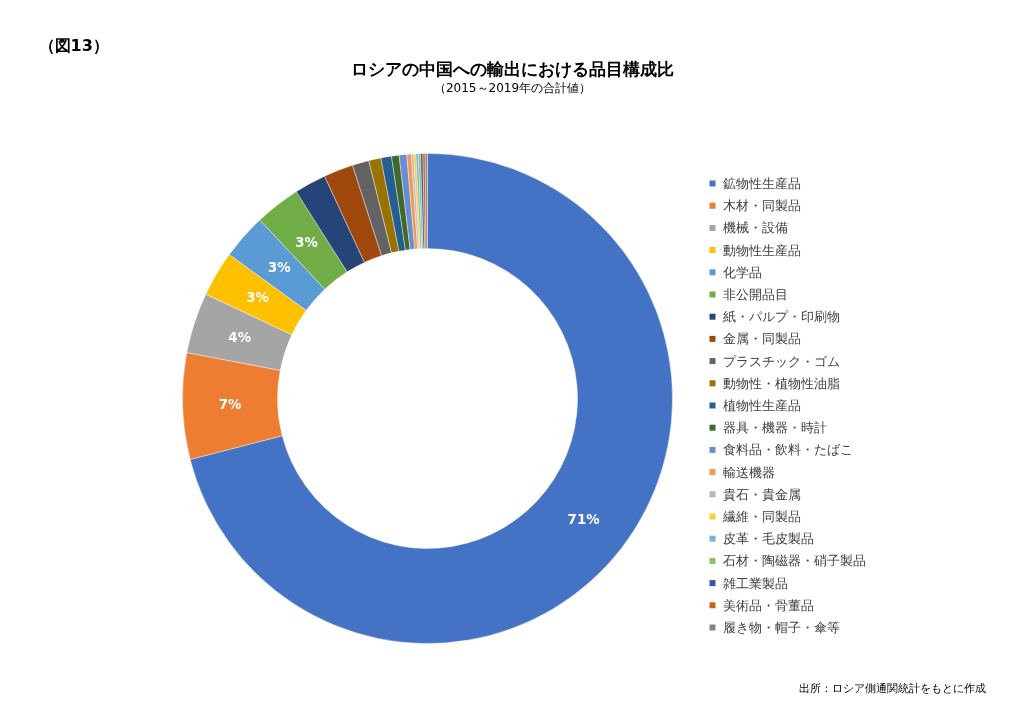 This screenshot has width=1024, height=709. I want to click on legend-label: 器具・機器・時計, so click(774, 428).